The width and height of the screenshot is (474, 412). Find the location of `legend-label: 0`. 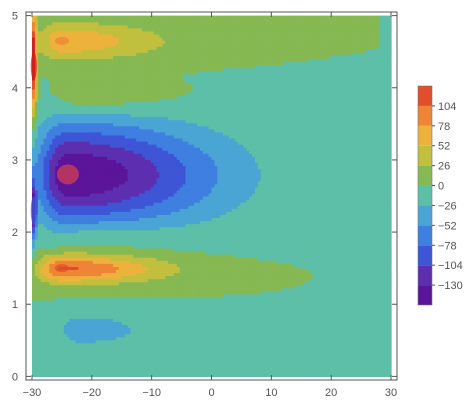

legend-label: 0 is located at coordinates (441, 187).